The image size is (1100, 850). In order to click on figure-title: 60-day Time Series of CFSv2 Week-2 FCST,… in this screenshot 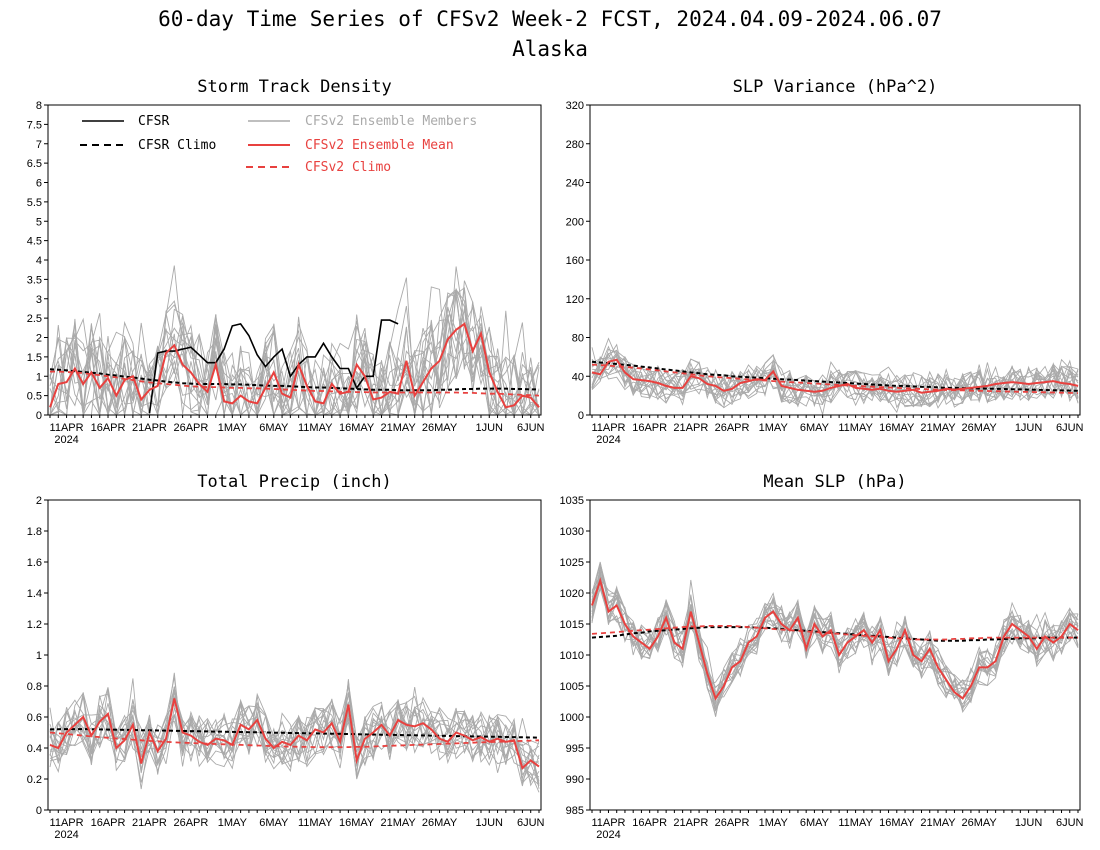, I will do `click(550, 19)`.